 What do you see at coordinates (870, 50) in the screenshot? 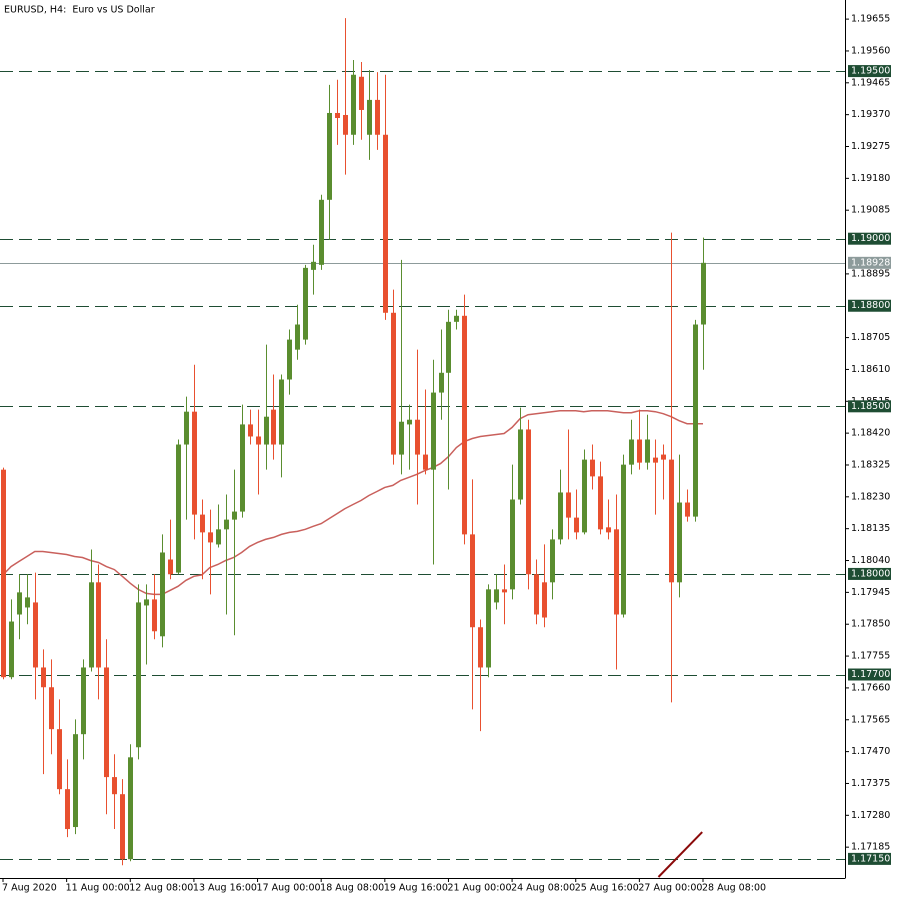
I see `y-tick-label: 1.19560` at bounding box center [870, 50].